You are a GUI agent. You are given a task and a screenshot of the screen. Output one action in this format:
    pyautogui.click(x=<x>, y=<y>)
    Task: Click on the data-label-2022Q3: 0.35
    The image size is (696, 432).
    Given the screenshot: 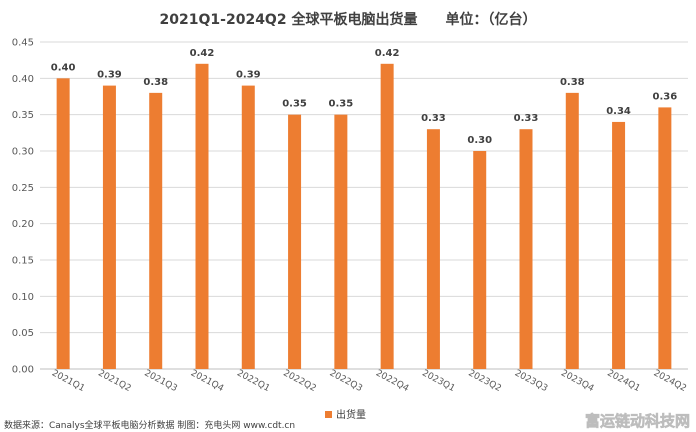 What is the action you would take?
    pyautogui.click(x=341, y=104)
    